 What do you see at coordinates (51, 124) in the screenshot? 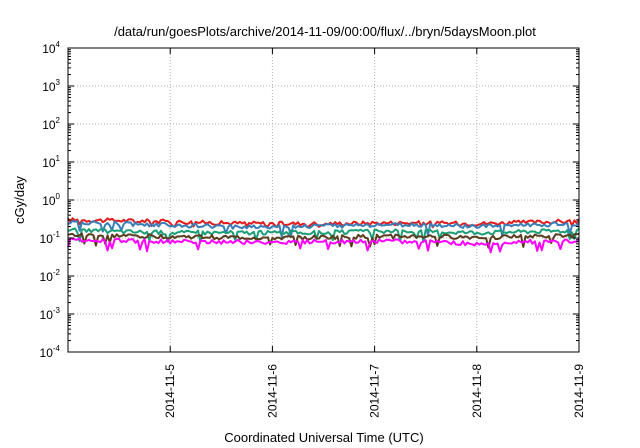
I see `y-tick-label: 10²` at bounding box center [51, 124].